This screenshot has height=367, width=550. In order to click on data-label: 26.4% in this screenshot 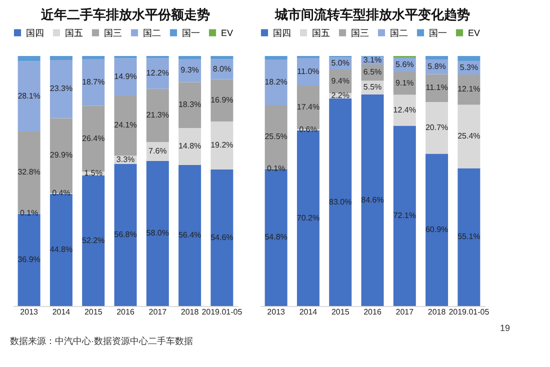, I will do `click(93, 138)`.